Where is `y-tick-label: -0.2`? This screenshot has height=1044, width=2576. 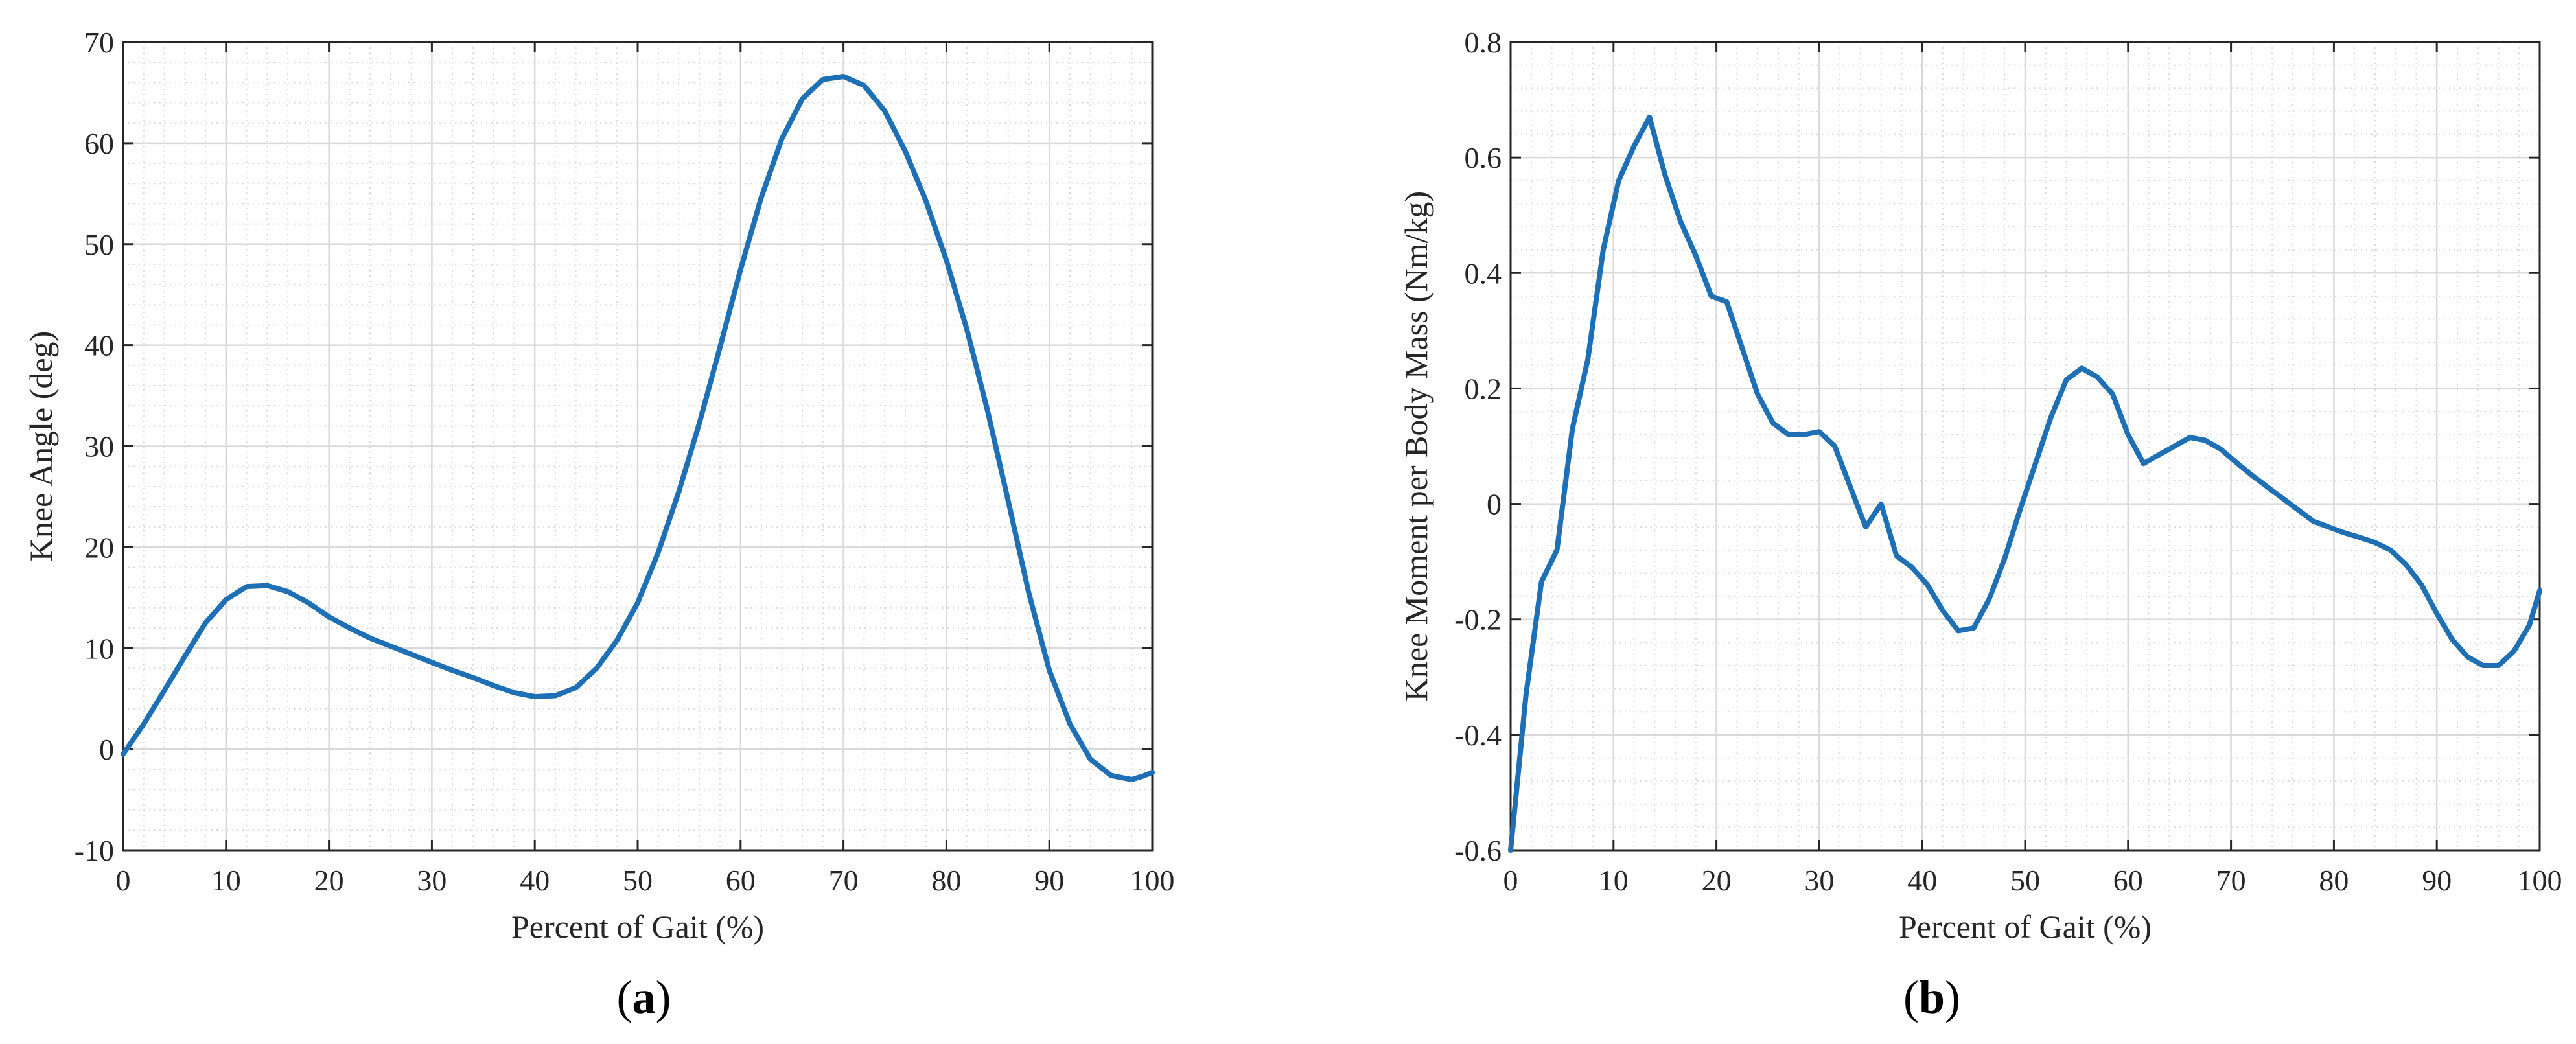 y-tick-label: -0.2 is located at coordinates (1478, 619).